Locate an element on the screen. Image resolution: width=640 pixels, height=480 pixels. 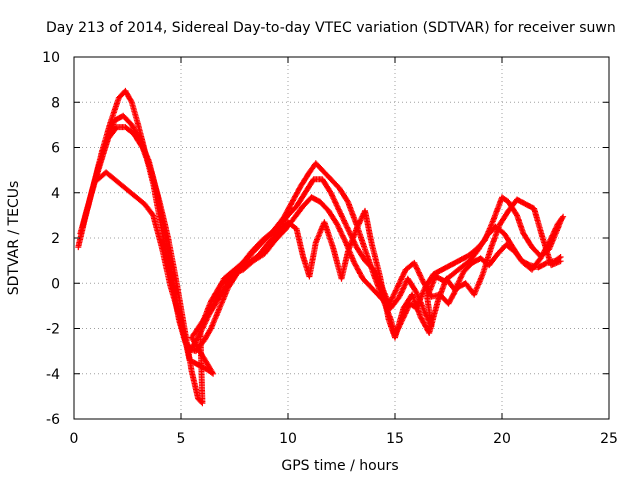
y-tick-label: 2 is located at coordinates (55, 239).